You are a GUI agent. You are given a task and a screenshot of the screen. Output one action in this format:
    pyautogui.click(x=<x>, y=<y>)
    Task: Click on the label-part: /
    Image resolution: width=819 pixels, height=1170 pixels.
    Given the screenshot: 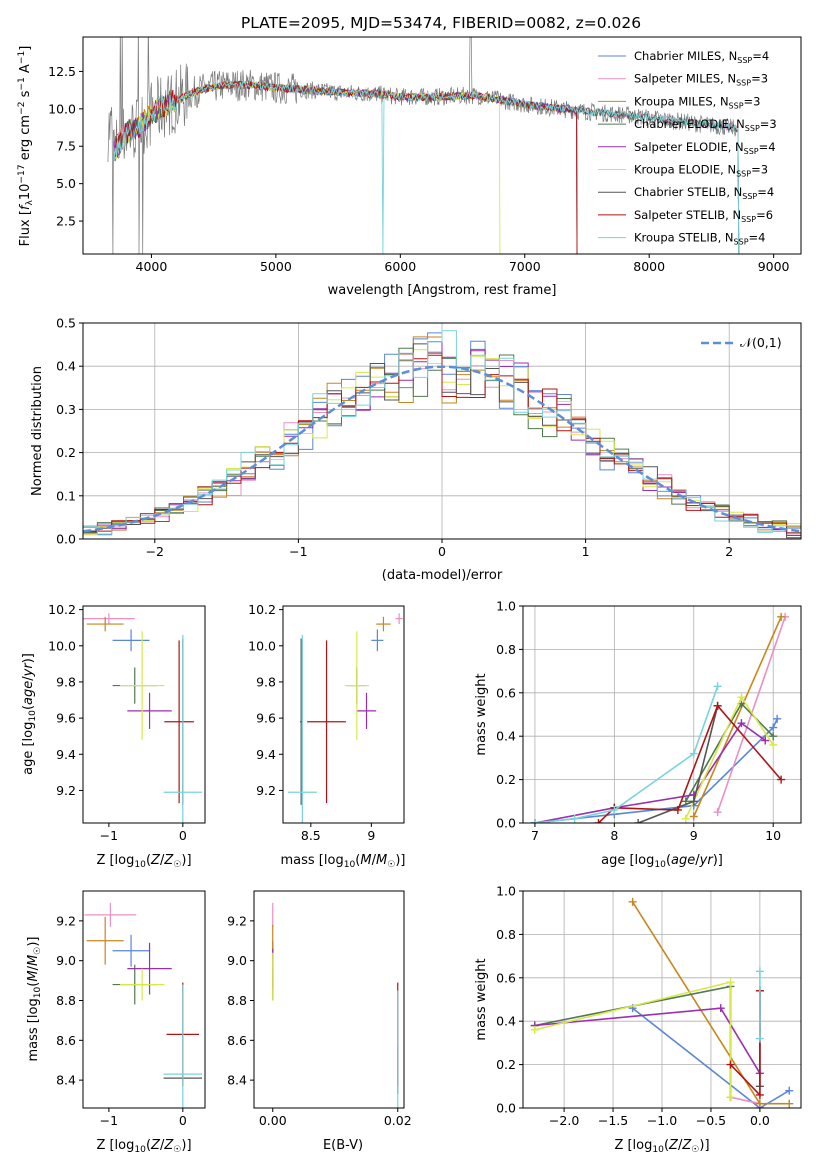 What is the action you would take?
    pyautogui.click(x=680, y=1145)
    